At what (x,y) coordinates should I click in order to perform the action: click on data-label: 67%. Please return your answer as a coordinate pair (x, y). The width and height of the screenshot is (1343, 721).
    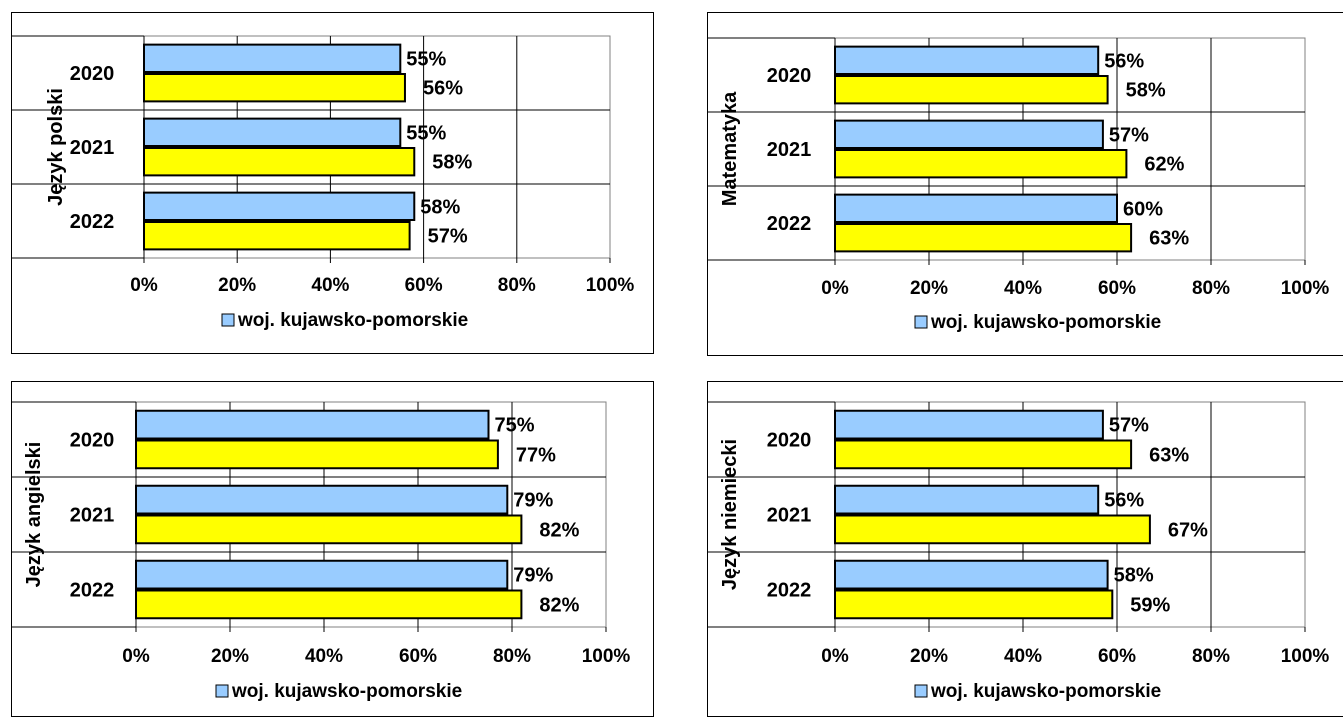
    Looking at the image, I should click on (1188, 530).